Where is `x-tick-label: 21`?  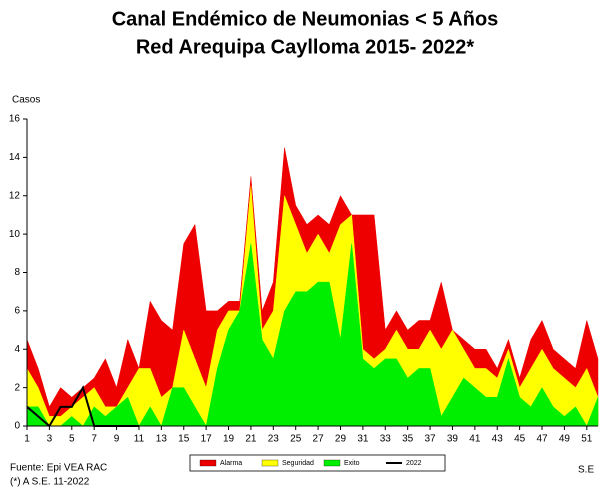 x-tick-label: 21 is located at coordinates (251, 439).